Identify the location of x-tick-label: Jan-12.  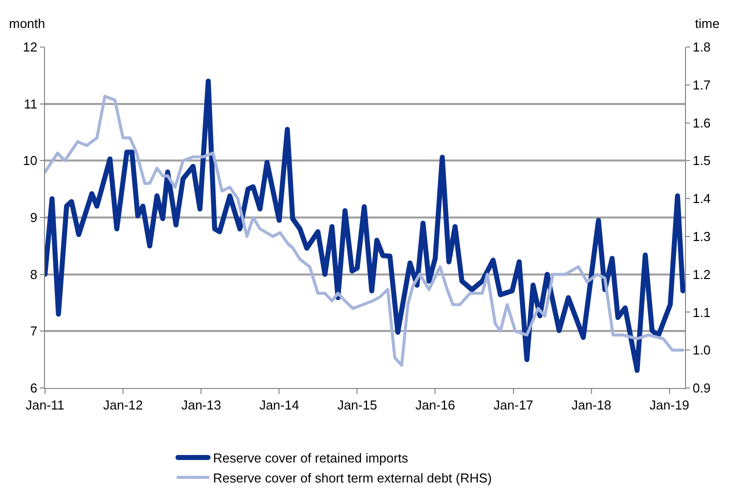
(123, 405).